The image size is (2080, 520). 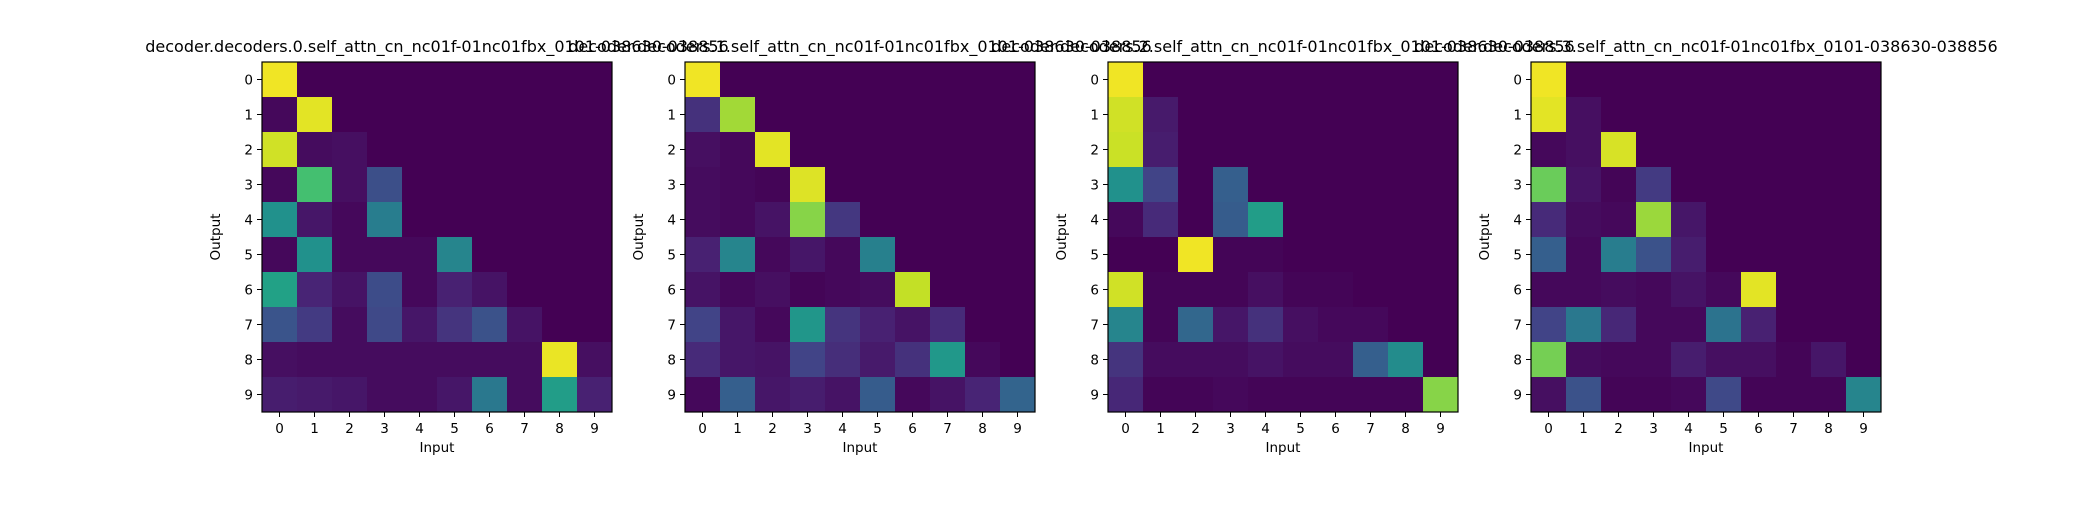 I want to click on x-tick-label: 9, so click(x=1017, y=429).